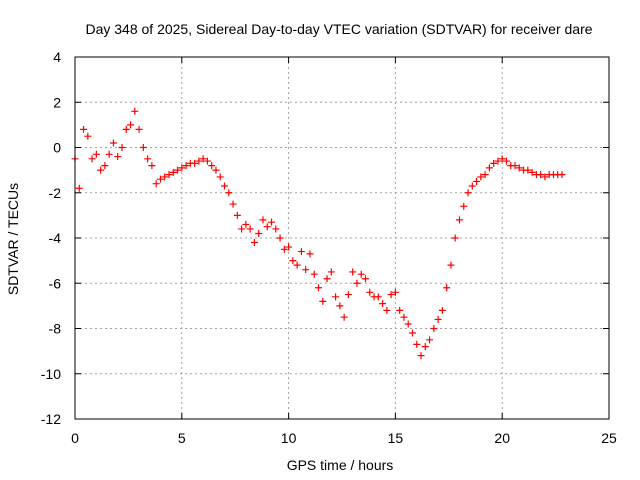 Image resolution: width=640 pixels, height=480 pixels. What do you see at coordinates (182, 438) in the screenshot?
I see `x-tick-label: 5` at bounding box center [182, 438].